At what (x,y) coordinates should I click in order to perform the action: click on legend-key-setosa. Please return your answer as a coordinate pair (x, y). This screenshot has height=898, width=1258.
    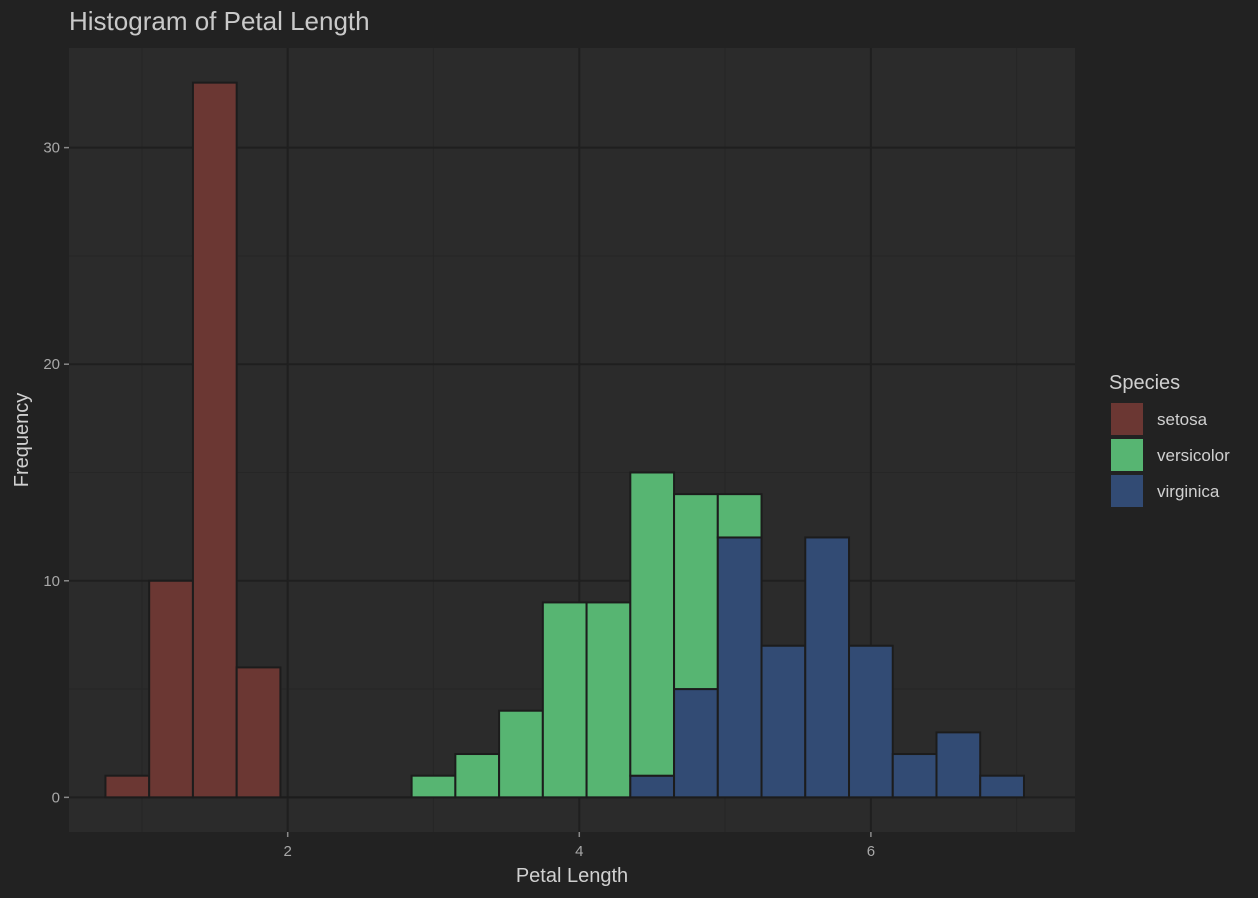
    Looking at the image, I should click on (1127, 419).